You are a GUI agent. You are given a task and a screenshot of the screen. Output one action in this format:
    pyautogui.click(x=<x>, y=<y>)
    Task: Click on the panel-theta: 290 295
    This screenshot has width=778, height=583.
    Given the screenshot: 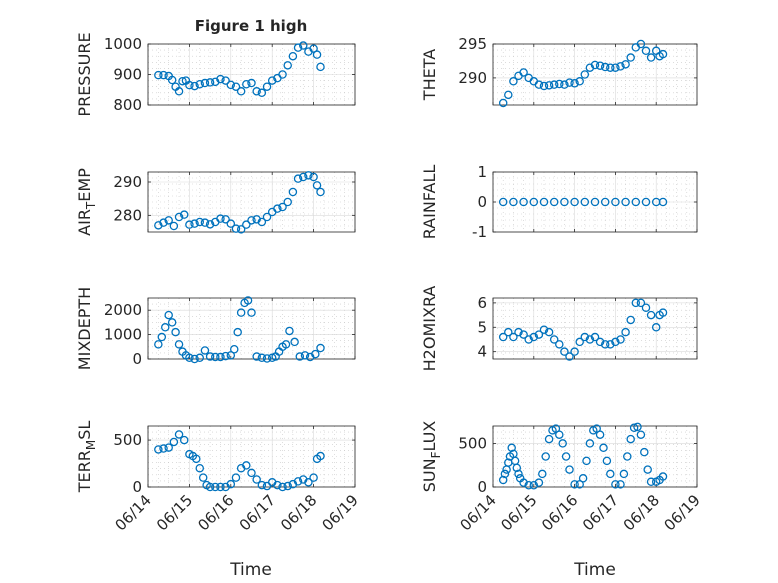 What is the action you would take?
    pyautogui.click(x=578, y=71)
    